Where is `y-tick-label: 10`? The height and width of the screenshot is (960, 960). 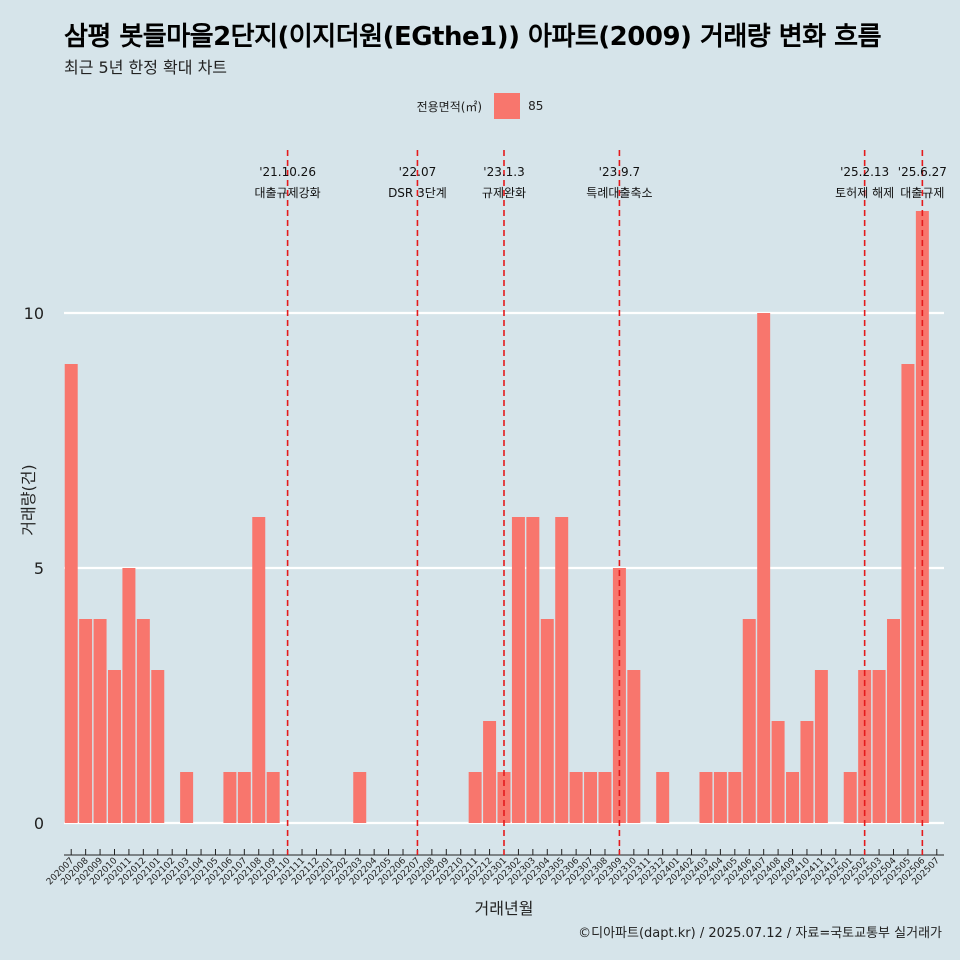
y-tick-label: 10 is located at coordinates (34, 313).